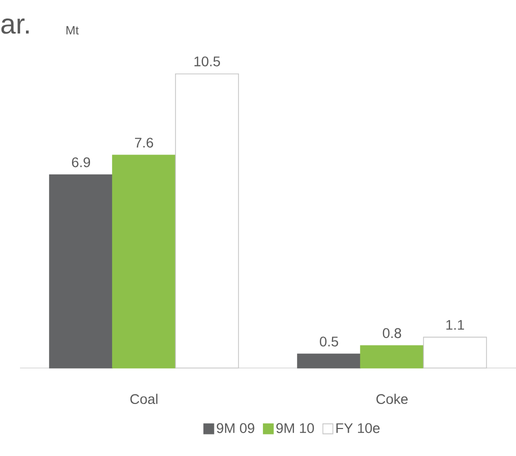  What do you see at coordinates (144, 399) in the screenshot?
I see `x-tick-label: Coal` at bounding box center [144, 399].